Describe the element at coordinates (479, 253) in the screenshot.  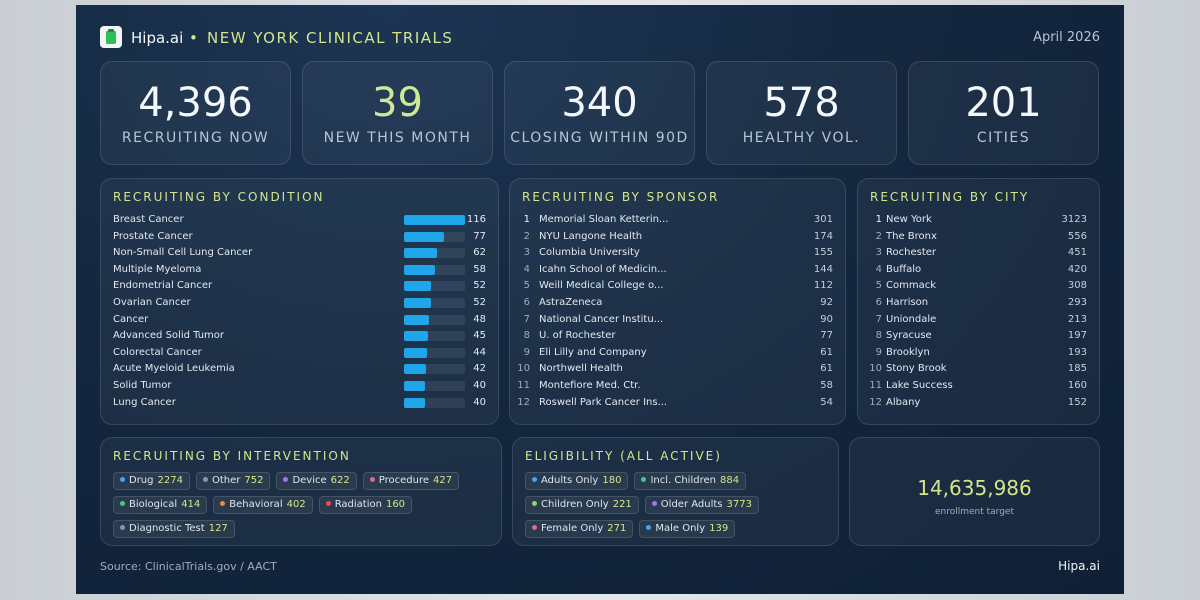
I see `value-label: 62` at that location.